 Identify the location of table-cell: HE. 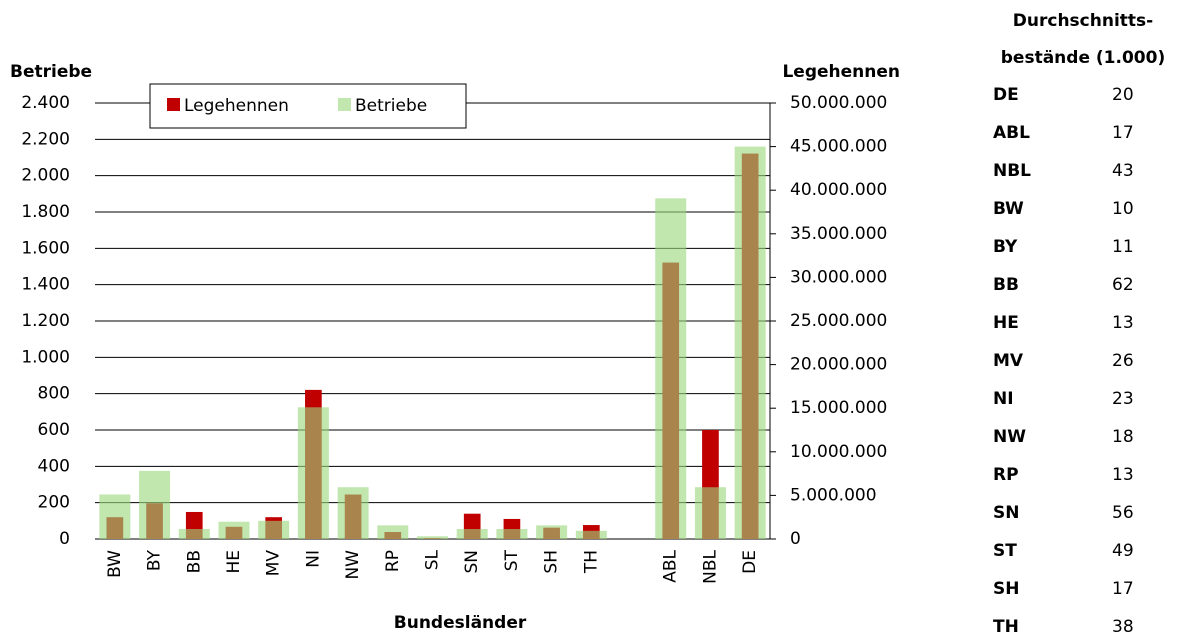
(1006, 323).